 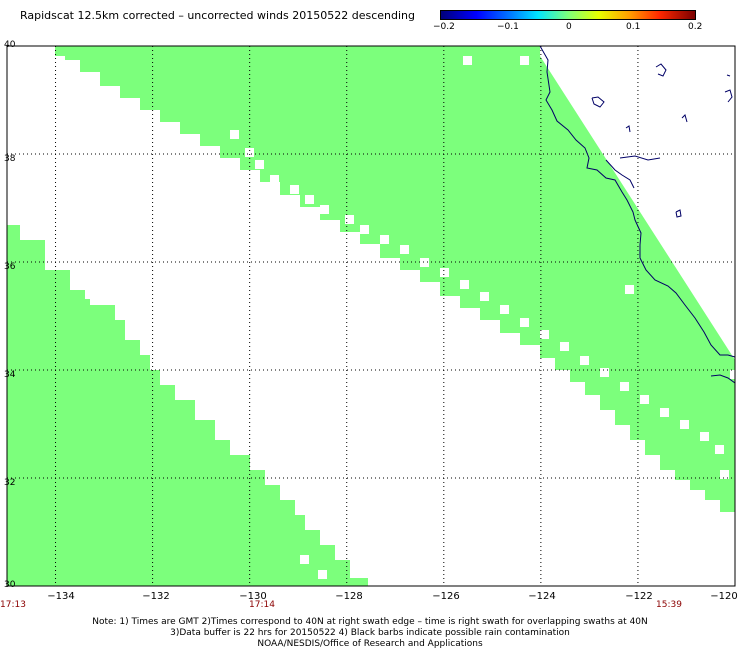 I want to click on lat-label-40: 40, so click(x=10, y=45).